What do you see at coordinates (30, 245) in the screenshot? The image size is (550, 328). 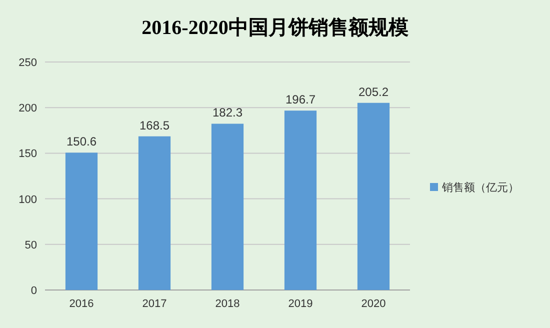 I see `y-tick-label: 50` at bounding box center [30, 245].